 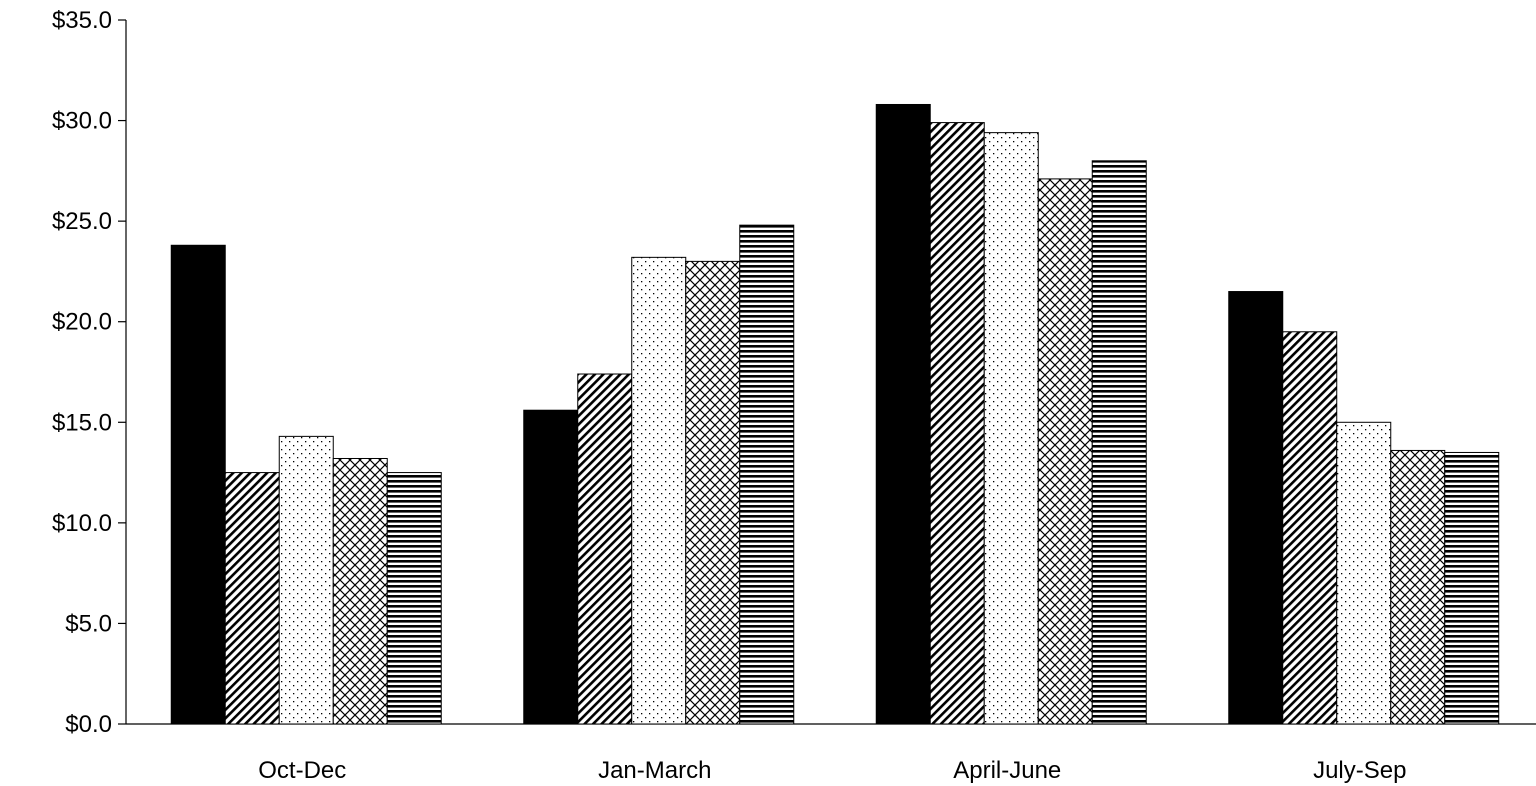 What do you see at coordinates (302, 770) in the screenshot?
I see `x-category-label: Oct-Dec` at bounding box center [302, 770].